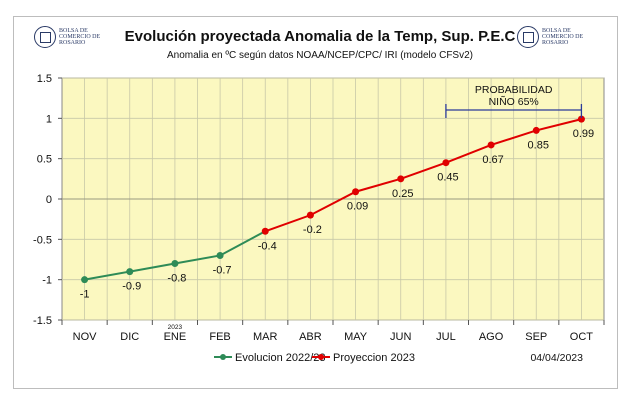 The height and width of the screenshot is (406, 640). Describe the element at coordinates (131, 287) in the screenshot. I see `data-label: -0.9` at that location.